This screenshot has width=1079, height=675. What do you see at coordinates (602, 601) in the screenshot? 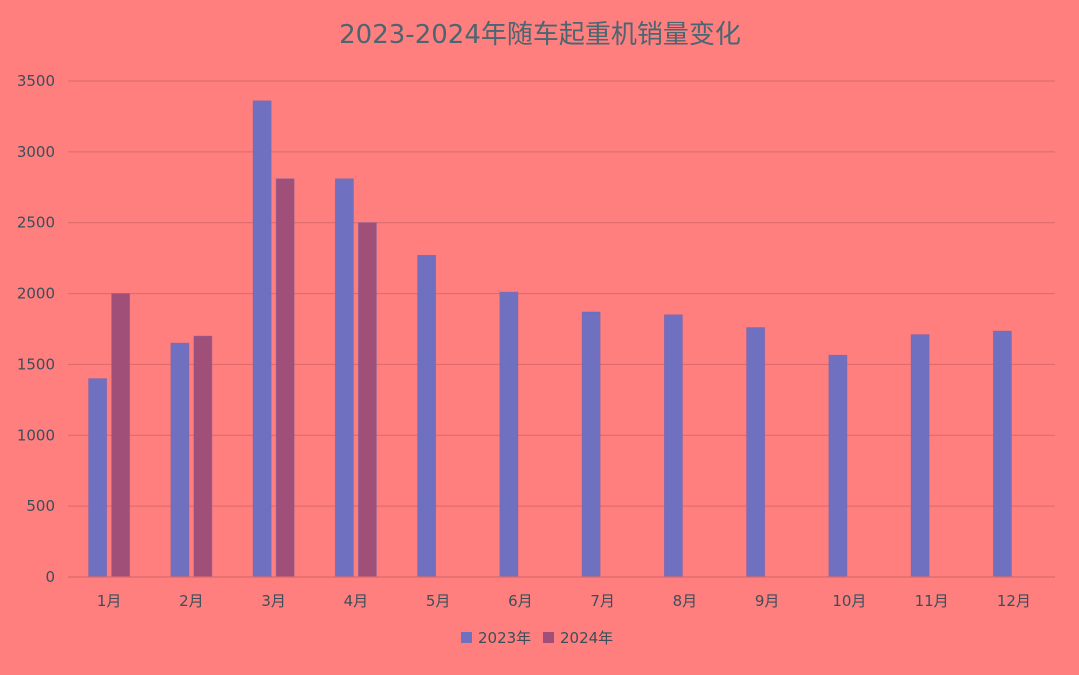
I see `x-tick-label: 7月` at bounding box center [602, 601].